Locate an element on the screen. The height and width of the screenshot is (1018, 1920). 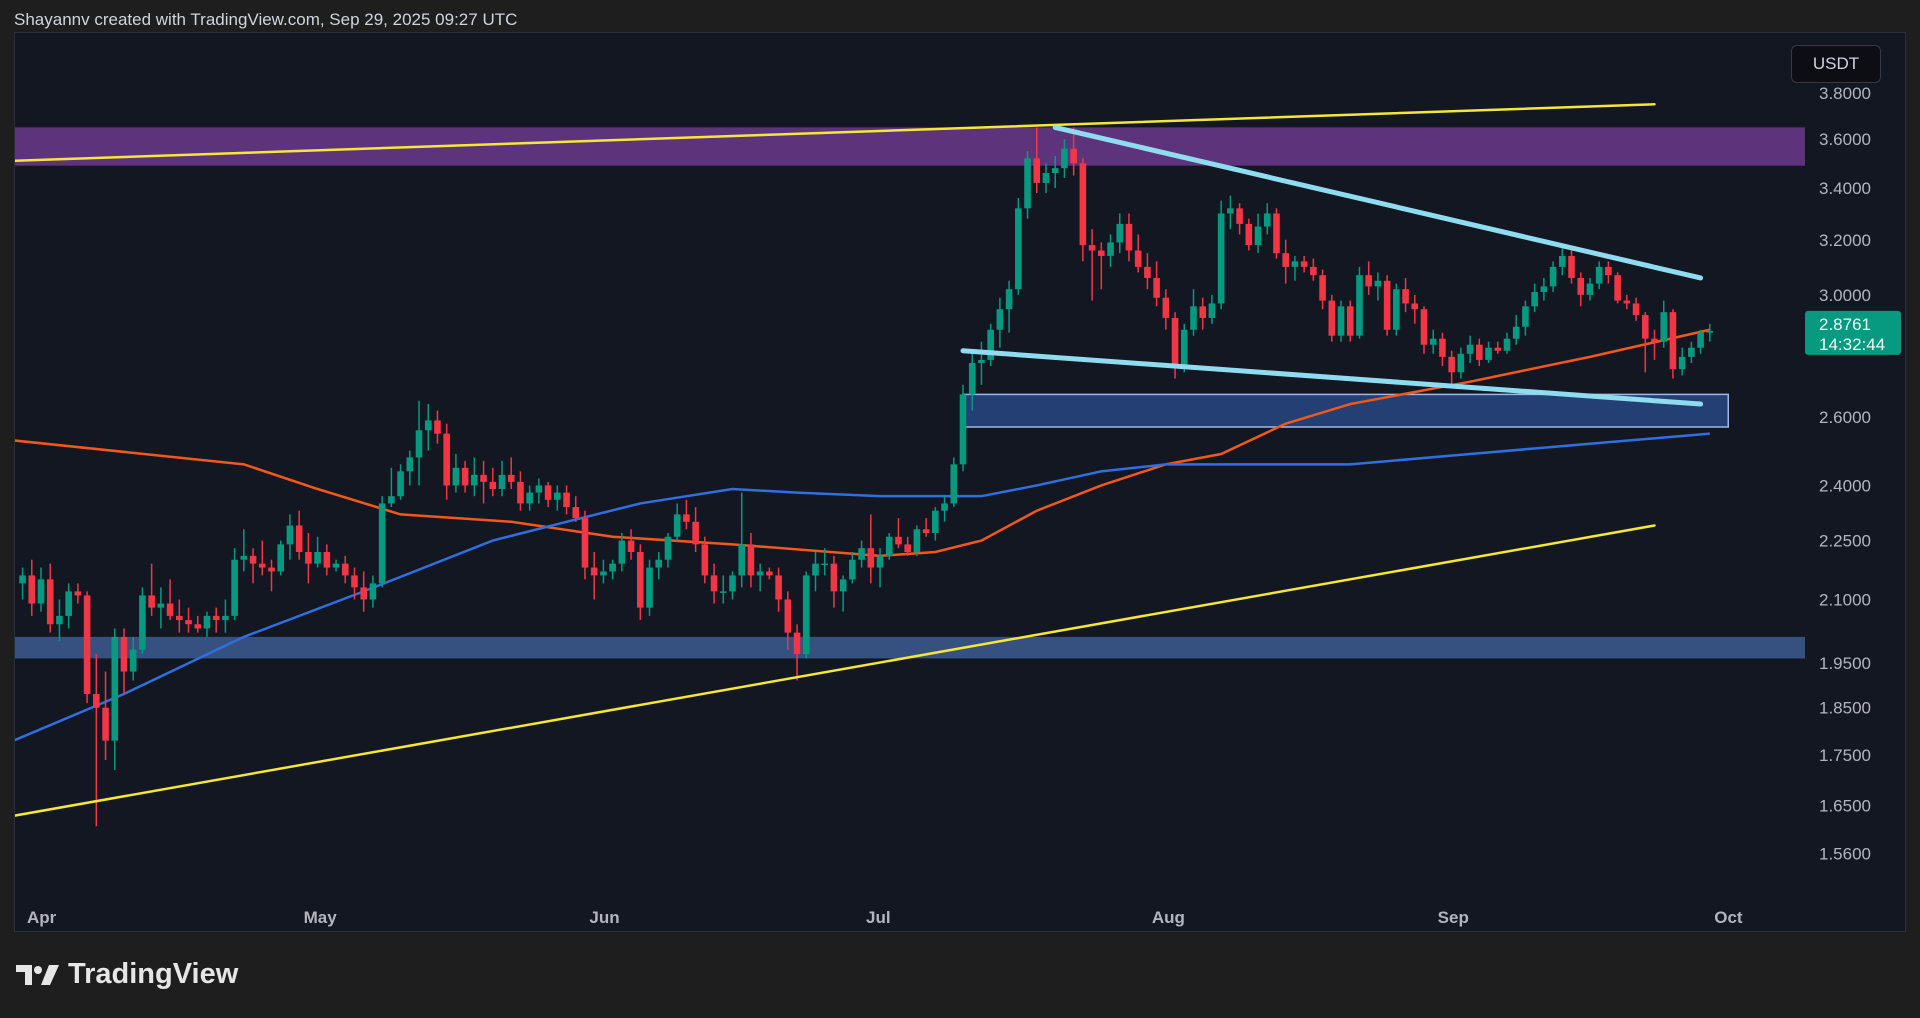
y-tick-label: 1.8500 is located at coordinates (1845, 708).